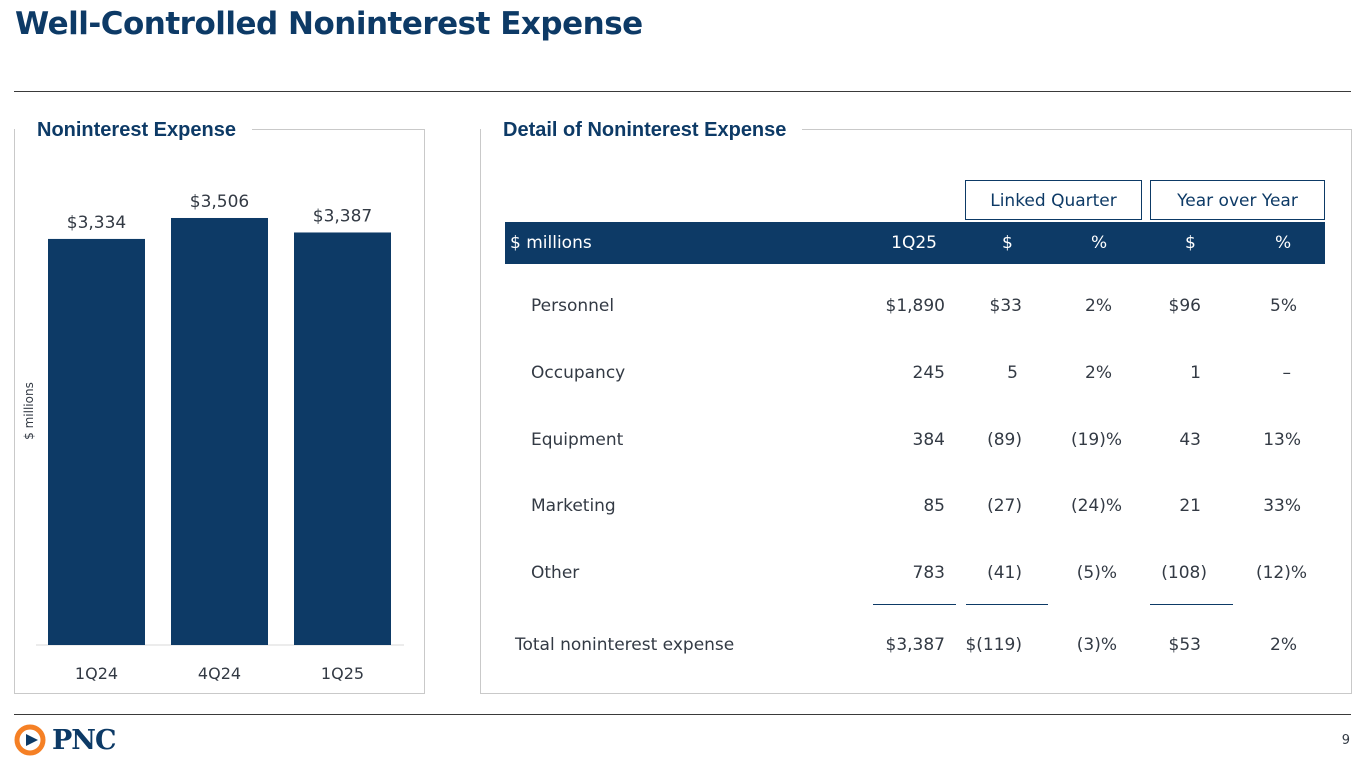 The height and width of the screenshot is (768, 1365). What do you see at coordinates (1195, 373) in the screenshot?
I see `cell-yoy-dollar: 1` at bounding box center [1195, 373].